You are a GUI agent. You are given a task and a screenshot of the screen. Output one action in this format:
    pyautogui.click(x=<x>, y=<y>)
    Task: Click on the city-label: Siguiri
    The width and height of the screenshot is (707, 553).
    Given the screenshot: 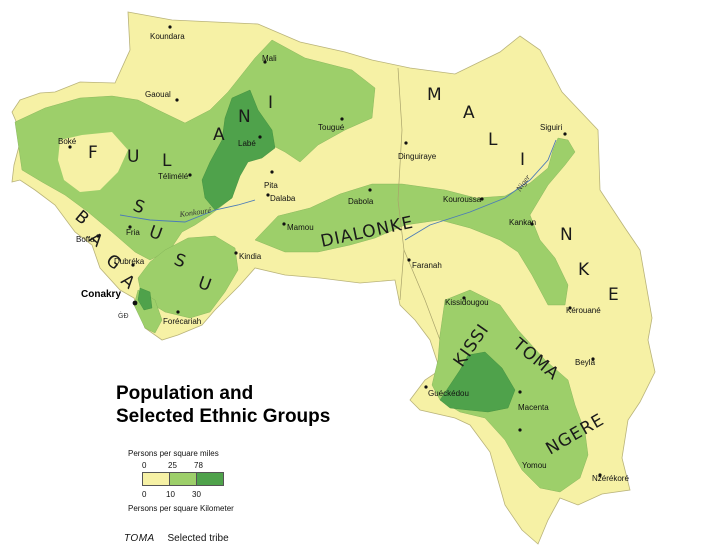 What is the action you would take?
    pyautogui.click(x=551, y=127)
    